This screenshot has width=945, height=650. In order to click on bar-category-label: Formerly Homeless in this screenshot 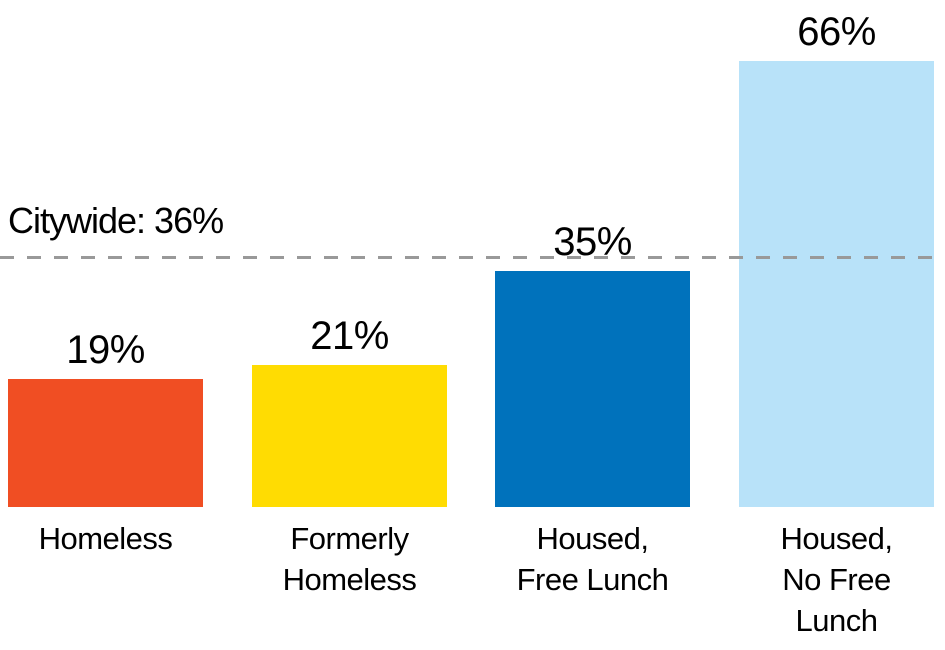, I will do `click(349, 559)`.